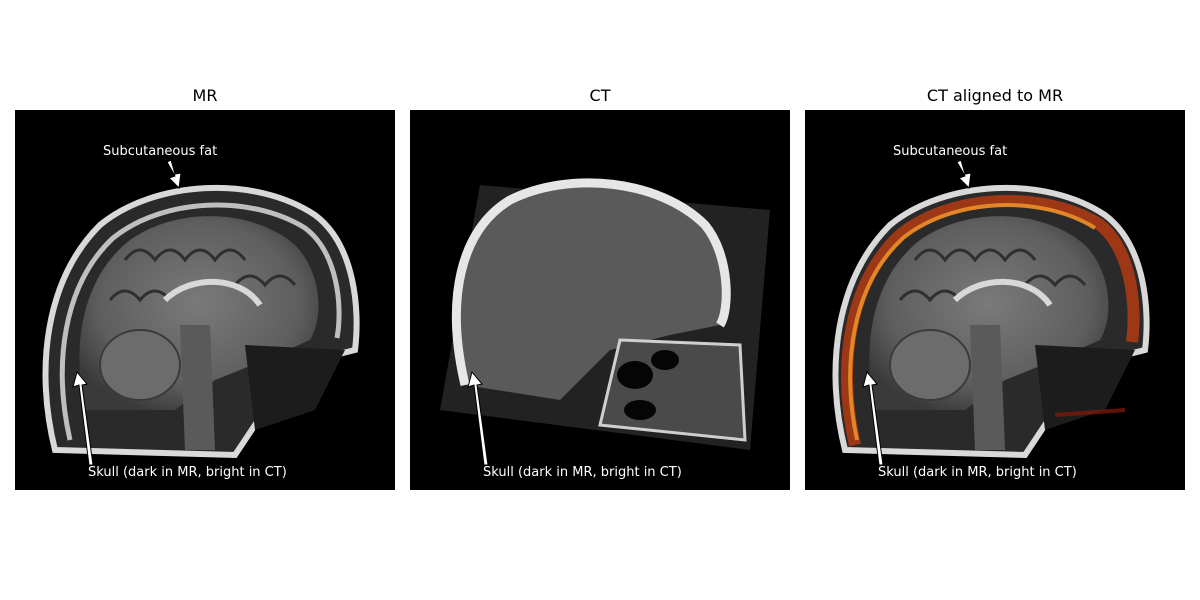  I want to click on panel-title: CT, so click(600, 95).